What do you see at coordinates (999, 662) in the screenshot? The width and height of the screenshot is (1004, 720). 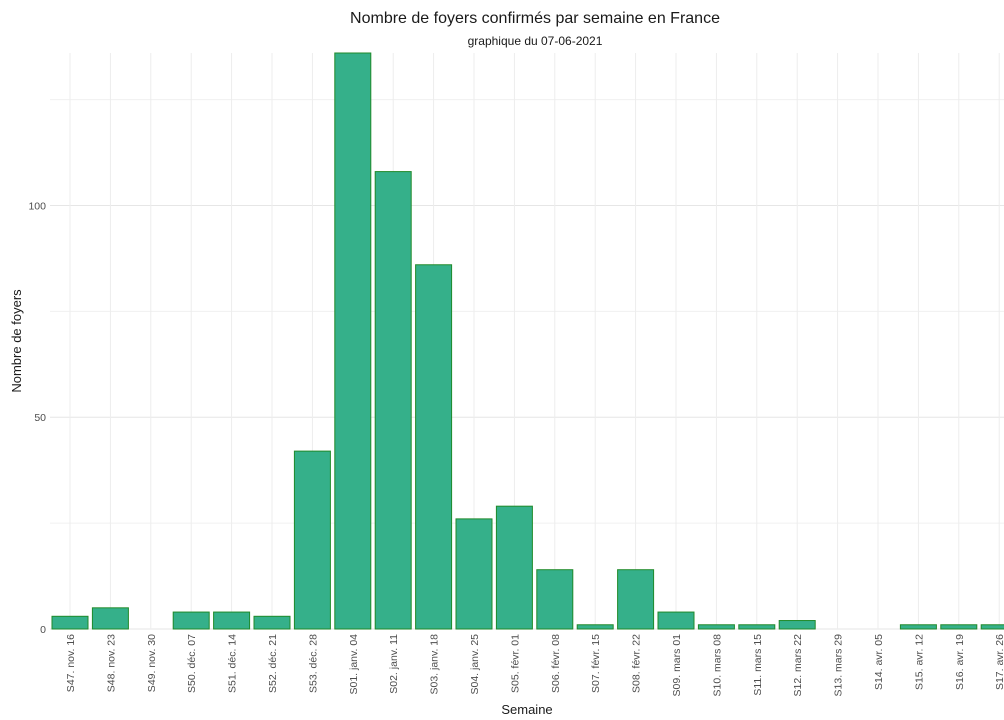 I see `x-tick-label: S17. avr. 26` at bounding box center [999, 662].